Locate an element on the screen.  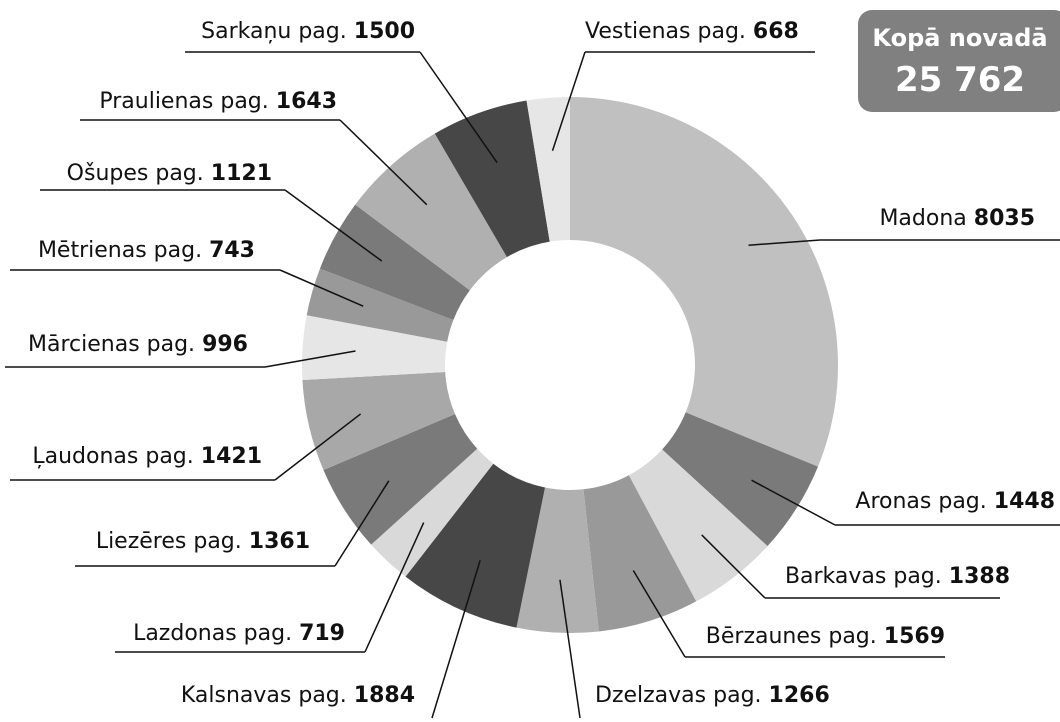
data-label: Lazdonas pag. 719 is located at coordinates (239, 633).